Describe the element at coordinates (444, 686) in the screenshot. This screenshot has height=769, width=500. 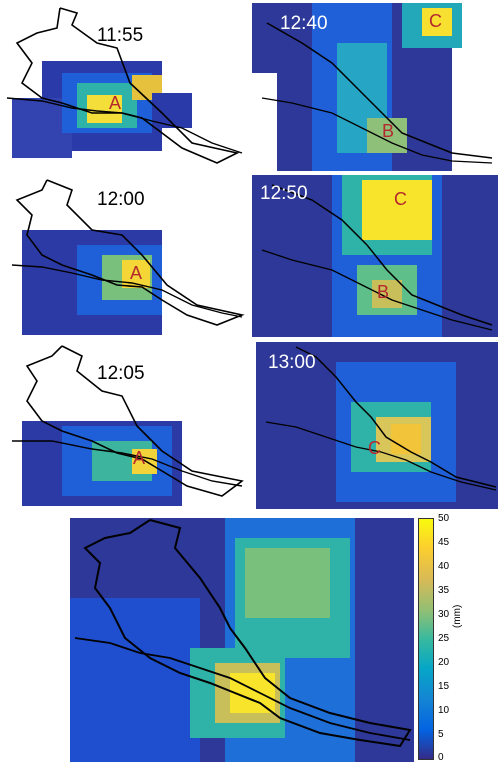
I see `colorbar-tick: 15` at that location.